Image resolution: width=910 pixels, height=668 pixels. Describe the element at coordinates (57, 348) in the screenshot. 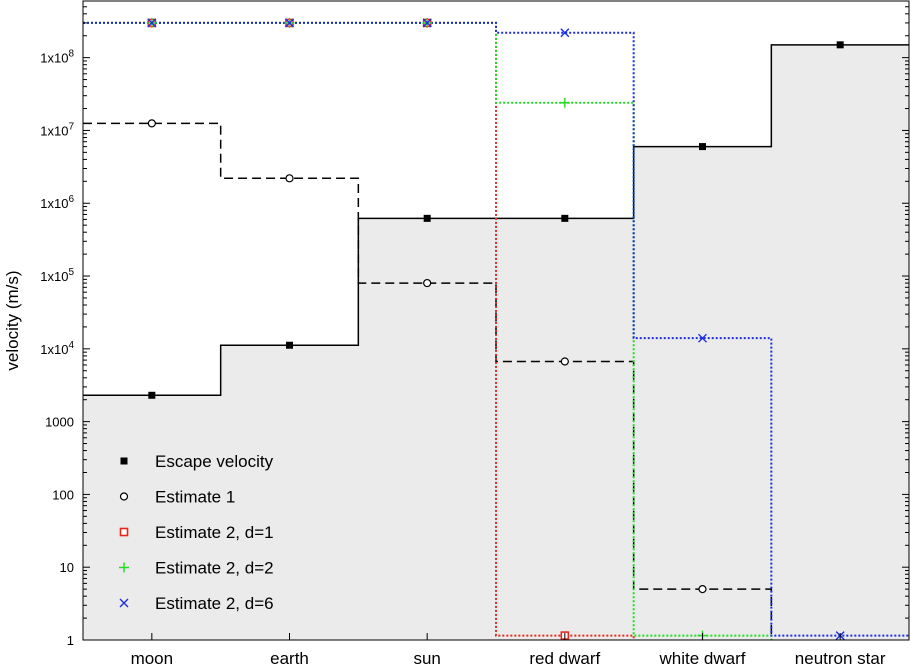

I see `y-tick-label: 1x10⁴` at that location.